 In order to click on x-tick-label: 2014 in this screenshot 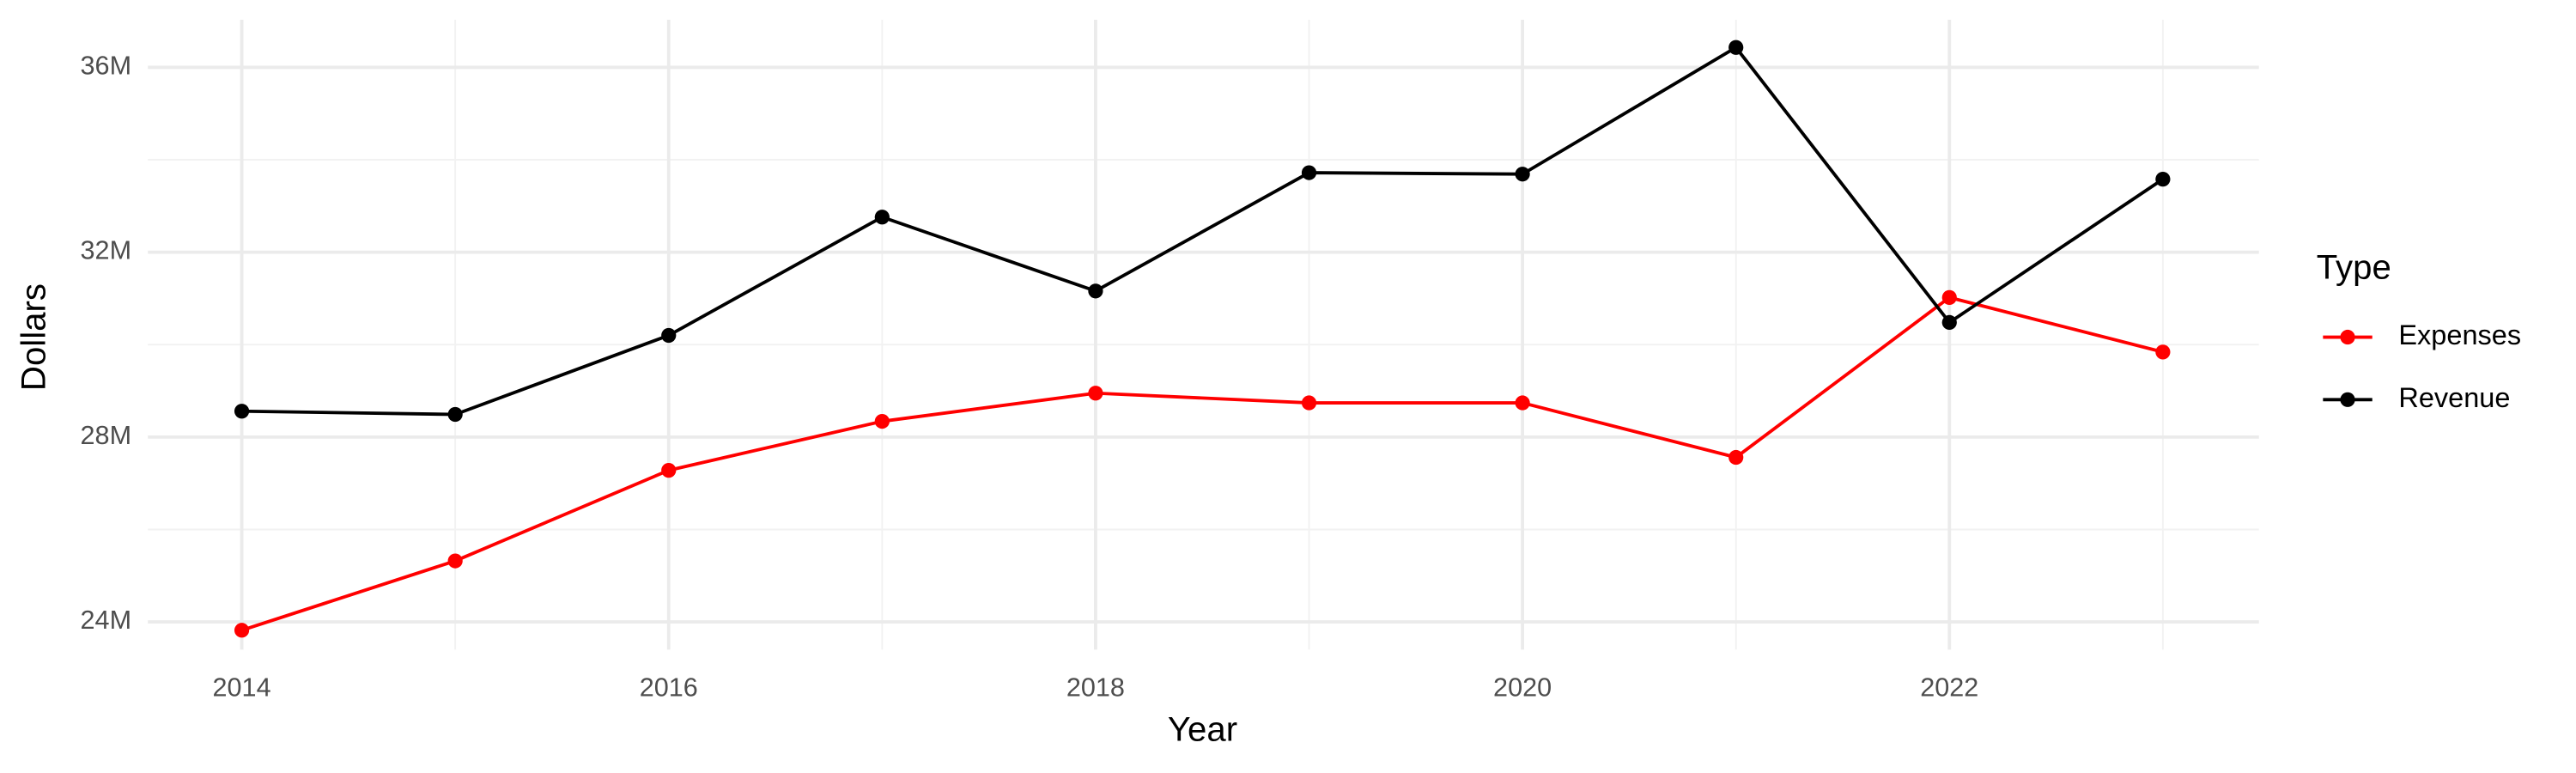, I will do `click(242, 687)`.